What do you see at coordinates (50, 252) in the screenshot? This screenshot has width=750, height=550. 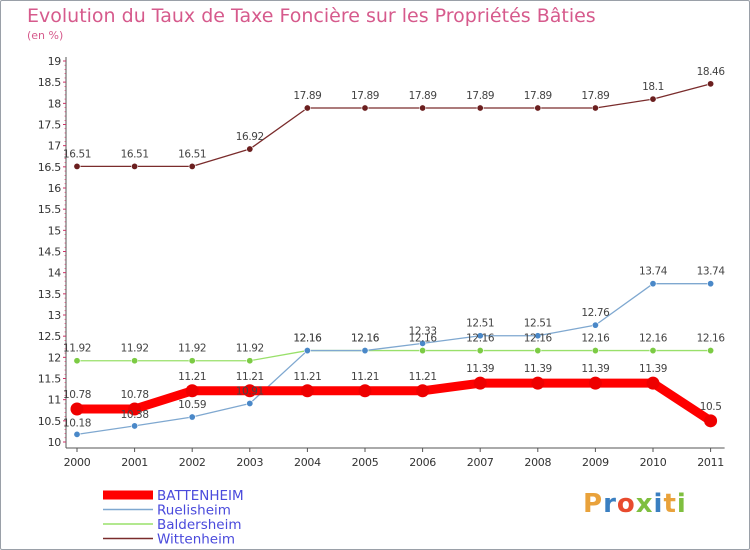 I see `y-tick-label: 14.5` at bounding box center [50, 252].